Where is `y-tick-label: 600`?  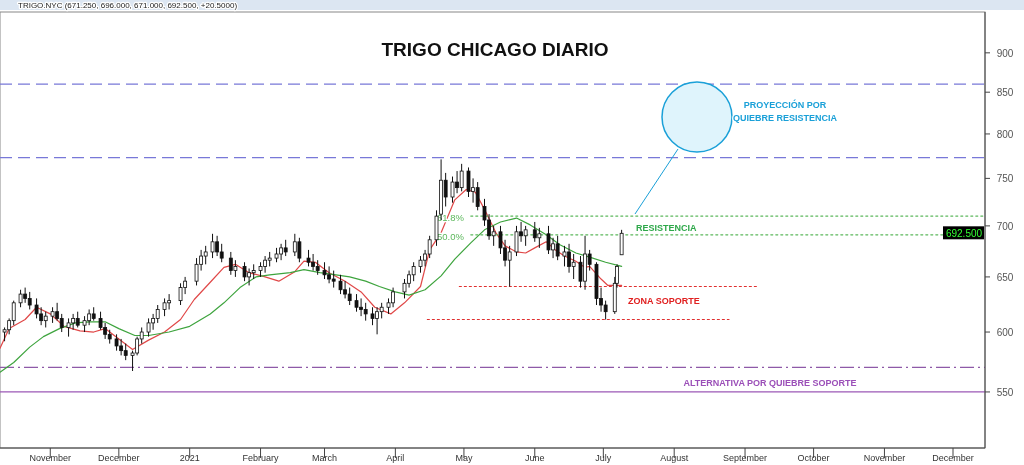
y-tick-label: 600 is located at coordinates (1005, 333).